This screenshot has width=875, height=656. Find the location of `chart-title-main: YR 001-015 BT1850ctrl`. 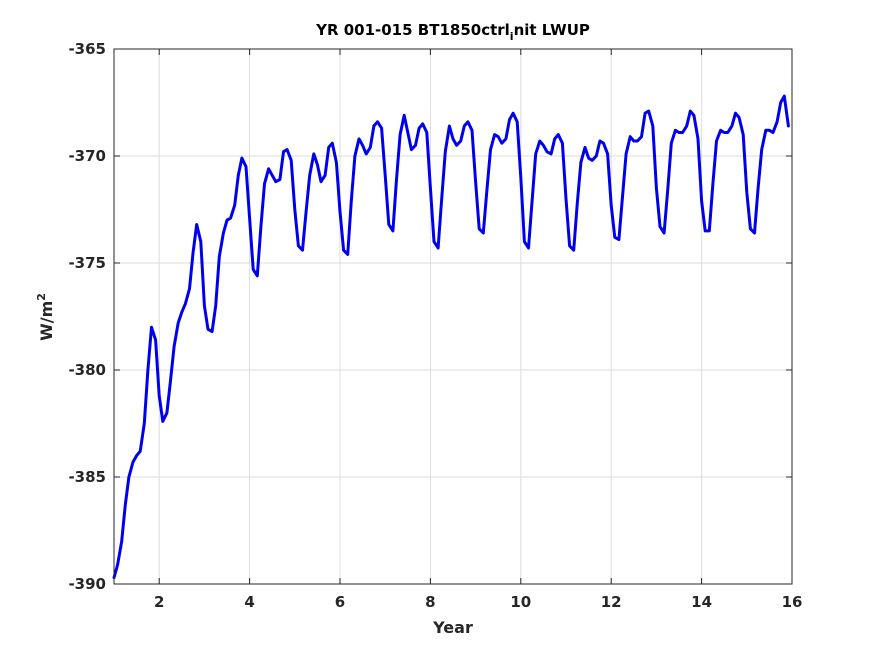

chart-title-main: YR 001-015 BT1850ctrl is located at coordinates (412, 30).